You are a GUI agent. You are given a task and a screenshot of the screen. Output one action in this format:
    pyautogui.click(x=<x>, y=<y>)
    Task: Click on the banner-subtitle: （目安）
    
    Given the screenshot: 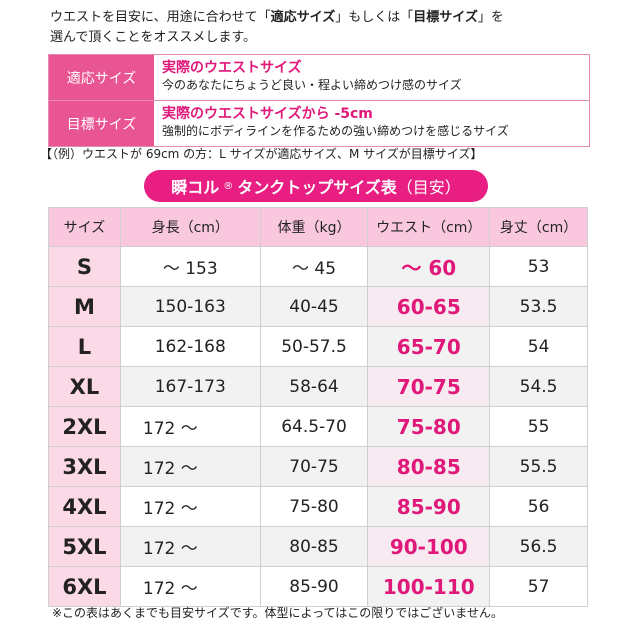 What is the action you would take?
    pyautogui.click(x=428, y=187)
    